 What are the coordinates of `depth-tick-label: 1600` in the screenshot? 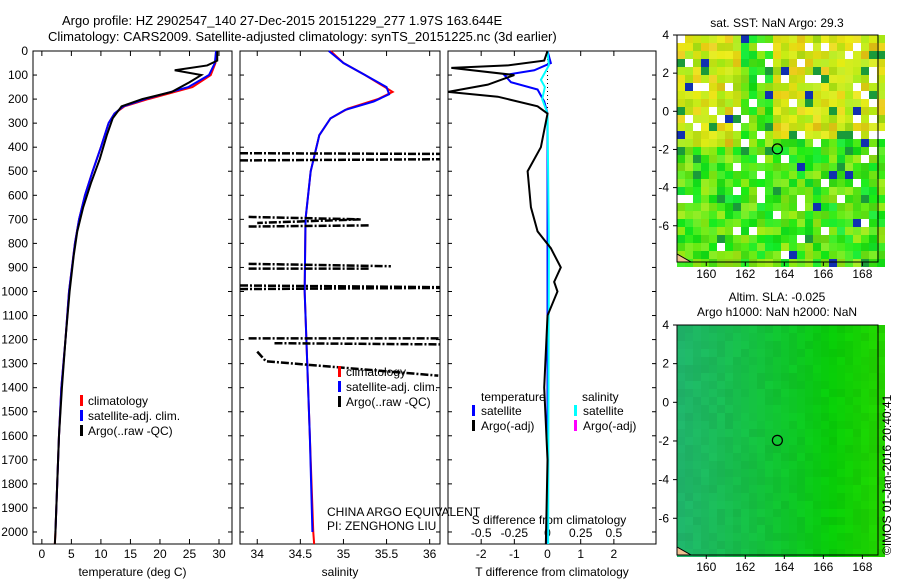 It's located at (14, 436).